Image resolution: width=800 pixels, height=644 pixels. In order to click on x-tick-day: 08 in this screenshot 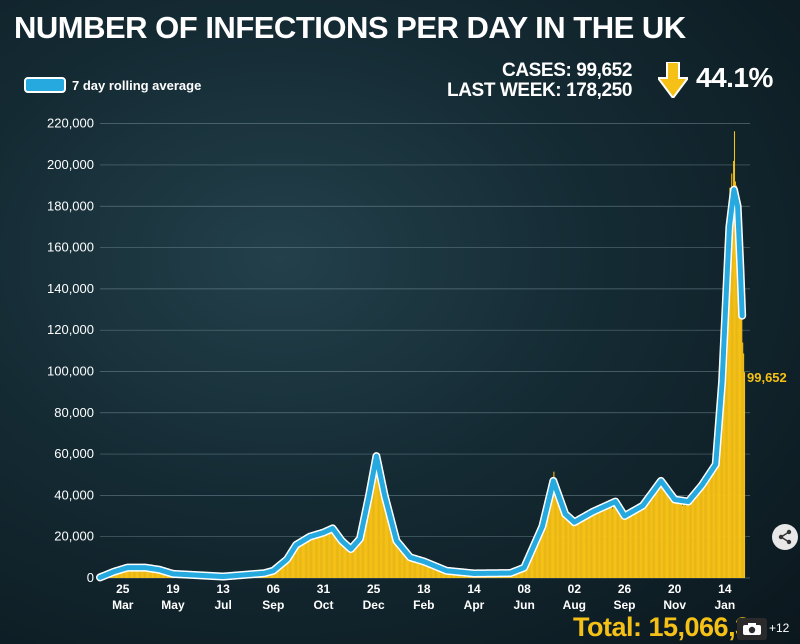, I will do `click(524, 589)`.